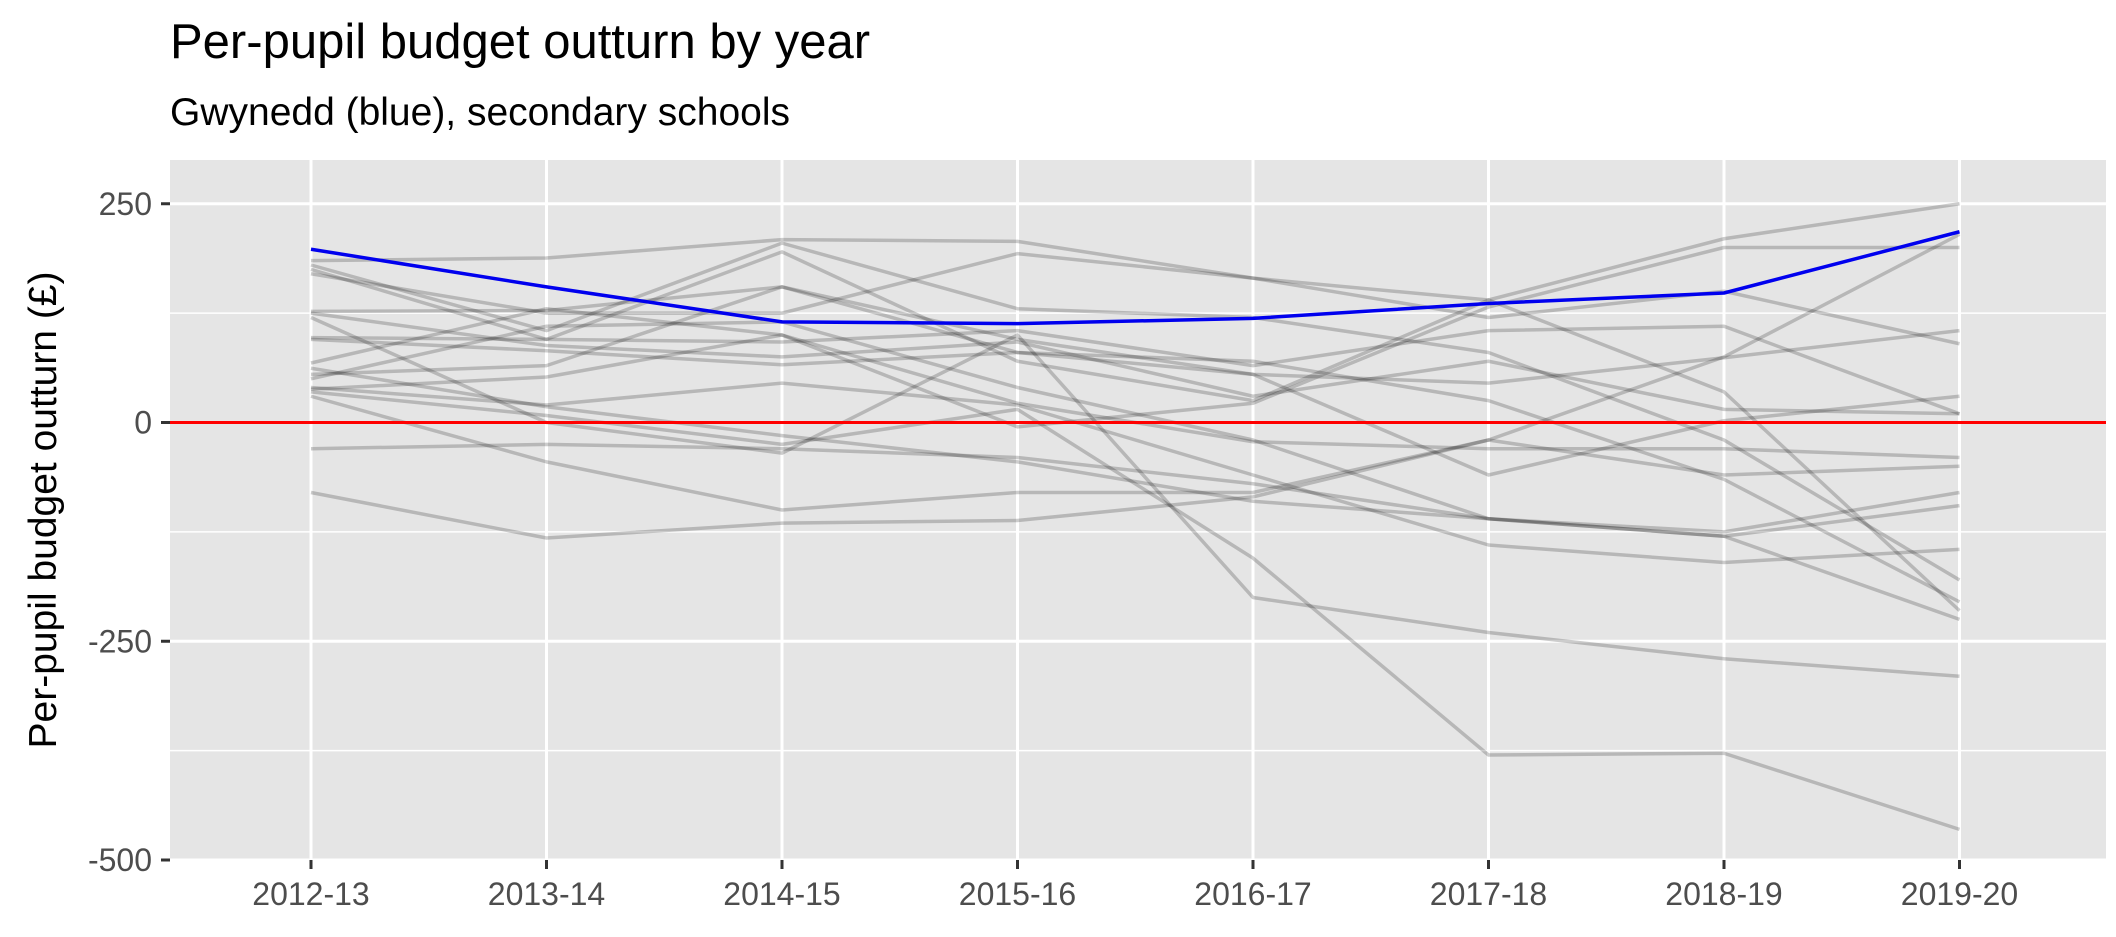 The height and width of the screenshot is (937, 2116). Describe the element at coordinates (480, 112) in the screenshot. I see `chart-subtitle: Gwynedd (blue), secondary schools` at that location.